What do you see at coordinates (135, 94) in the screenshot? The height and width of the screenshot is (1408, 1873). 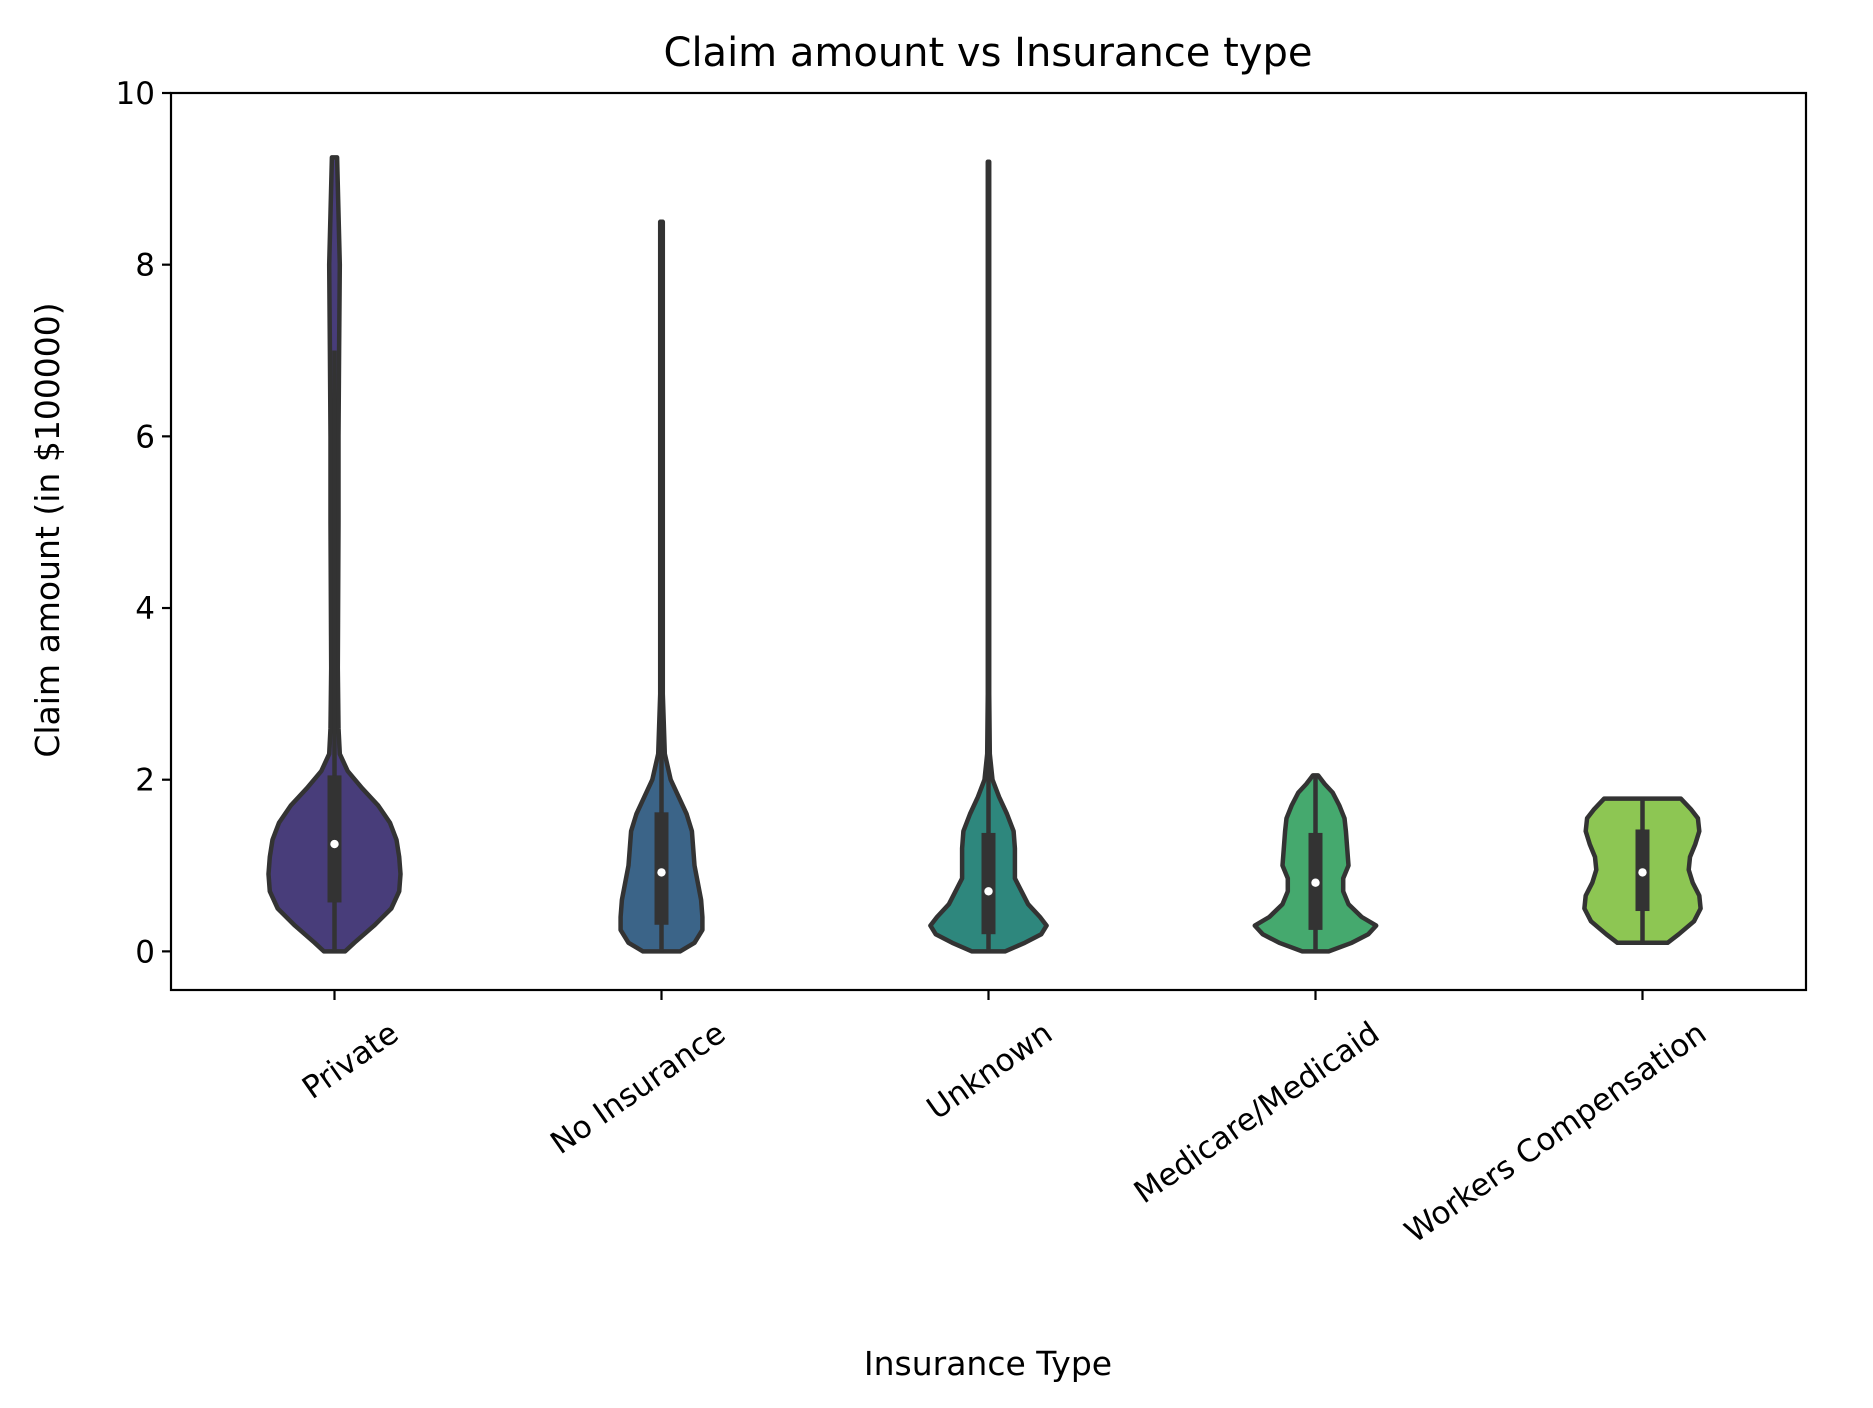 I see `y-tick-label: 10` at bounding box center [135, 94].